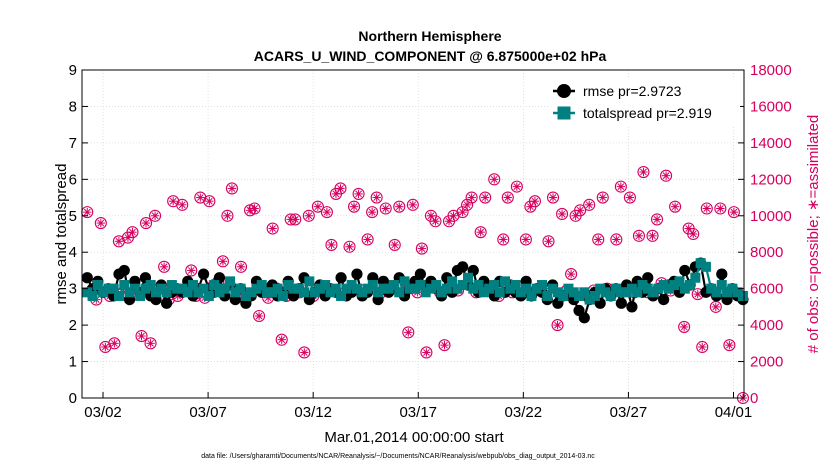 Image resolution: width=830 pixels, height=475 pixels. I want to click on y-right-tick-label: 14000, so click(771, 143).